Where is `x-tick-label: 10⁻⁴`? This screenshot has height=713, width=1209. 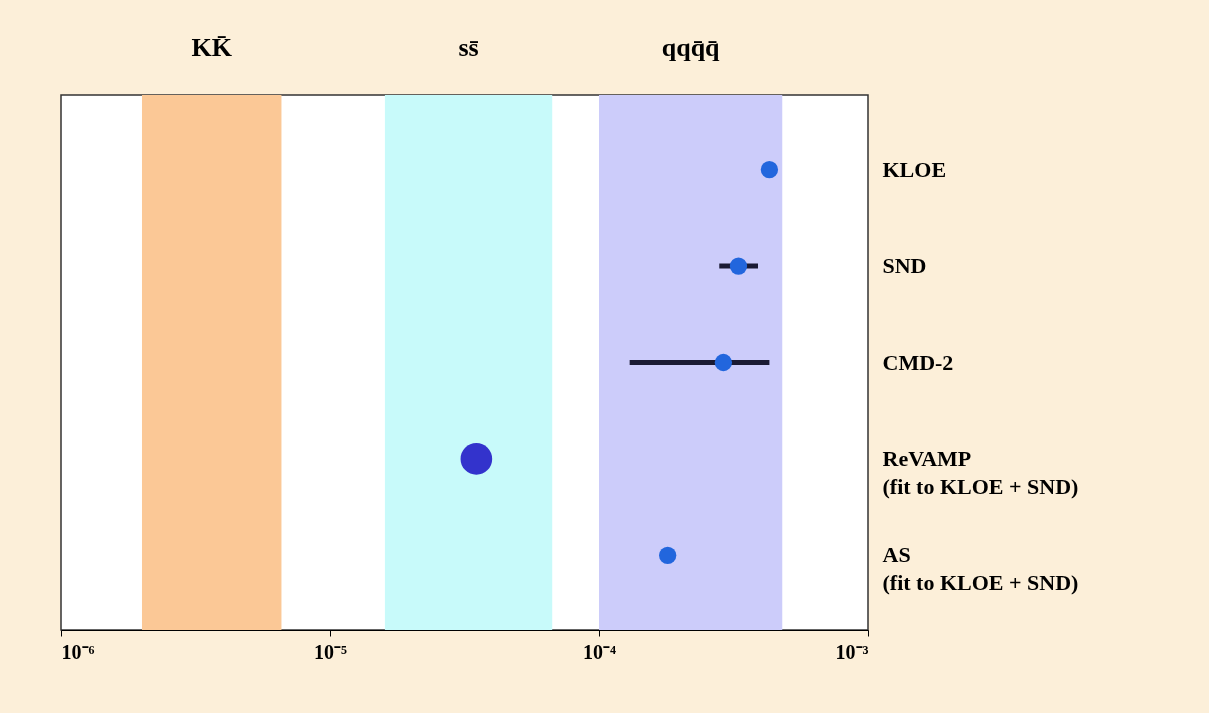 x-tick-label: 10⁻⁴ is located at coordinates (599, 651).